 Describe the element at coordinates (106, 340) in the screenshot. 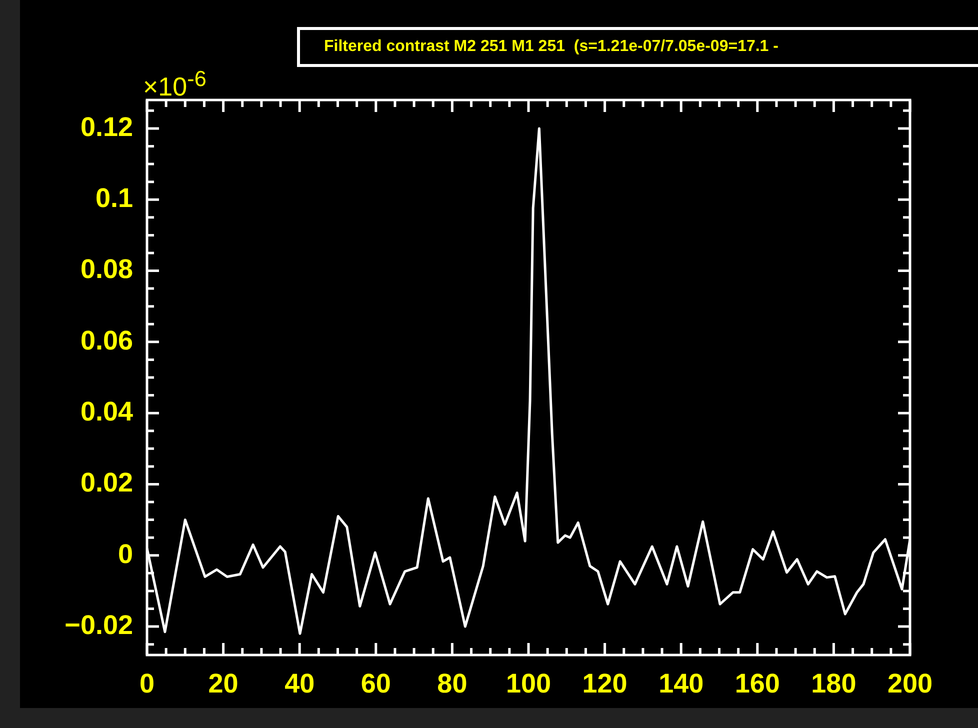

I see `y-tick-label: 0.06` at that location.